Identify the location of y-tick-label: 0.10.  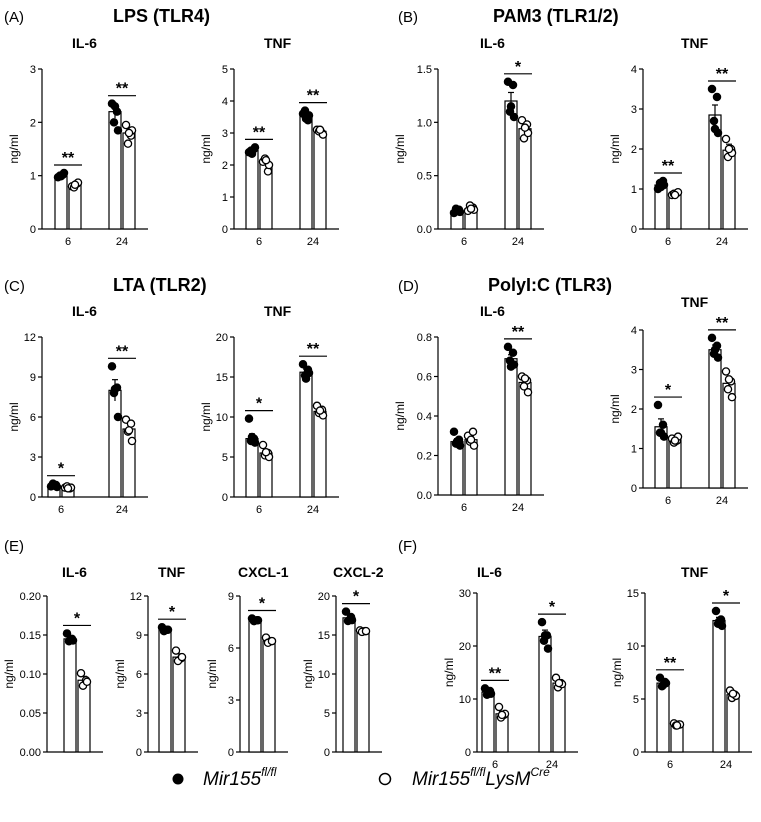
(30, 675).